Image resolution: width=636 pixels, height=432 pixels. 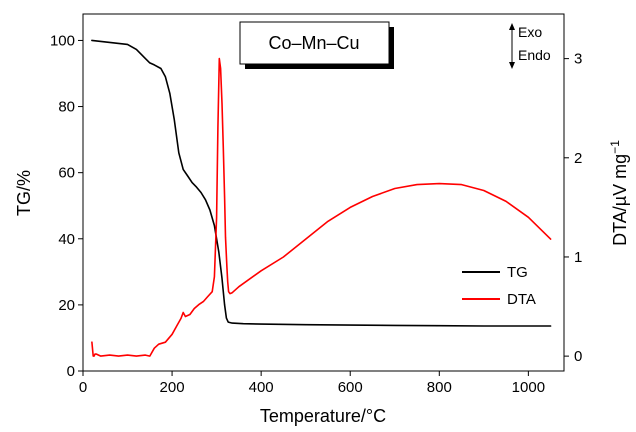 I want to click on y-left-tick-label: 100, so click(x=62, y=40).